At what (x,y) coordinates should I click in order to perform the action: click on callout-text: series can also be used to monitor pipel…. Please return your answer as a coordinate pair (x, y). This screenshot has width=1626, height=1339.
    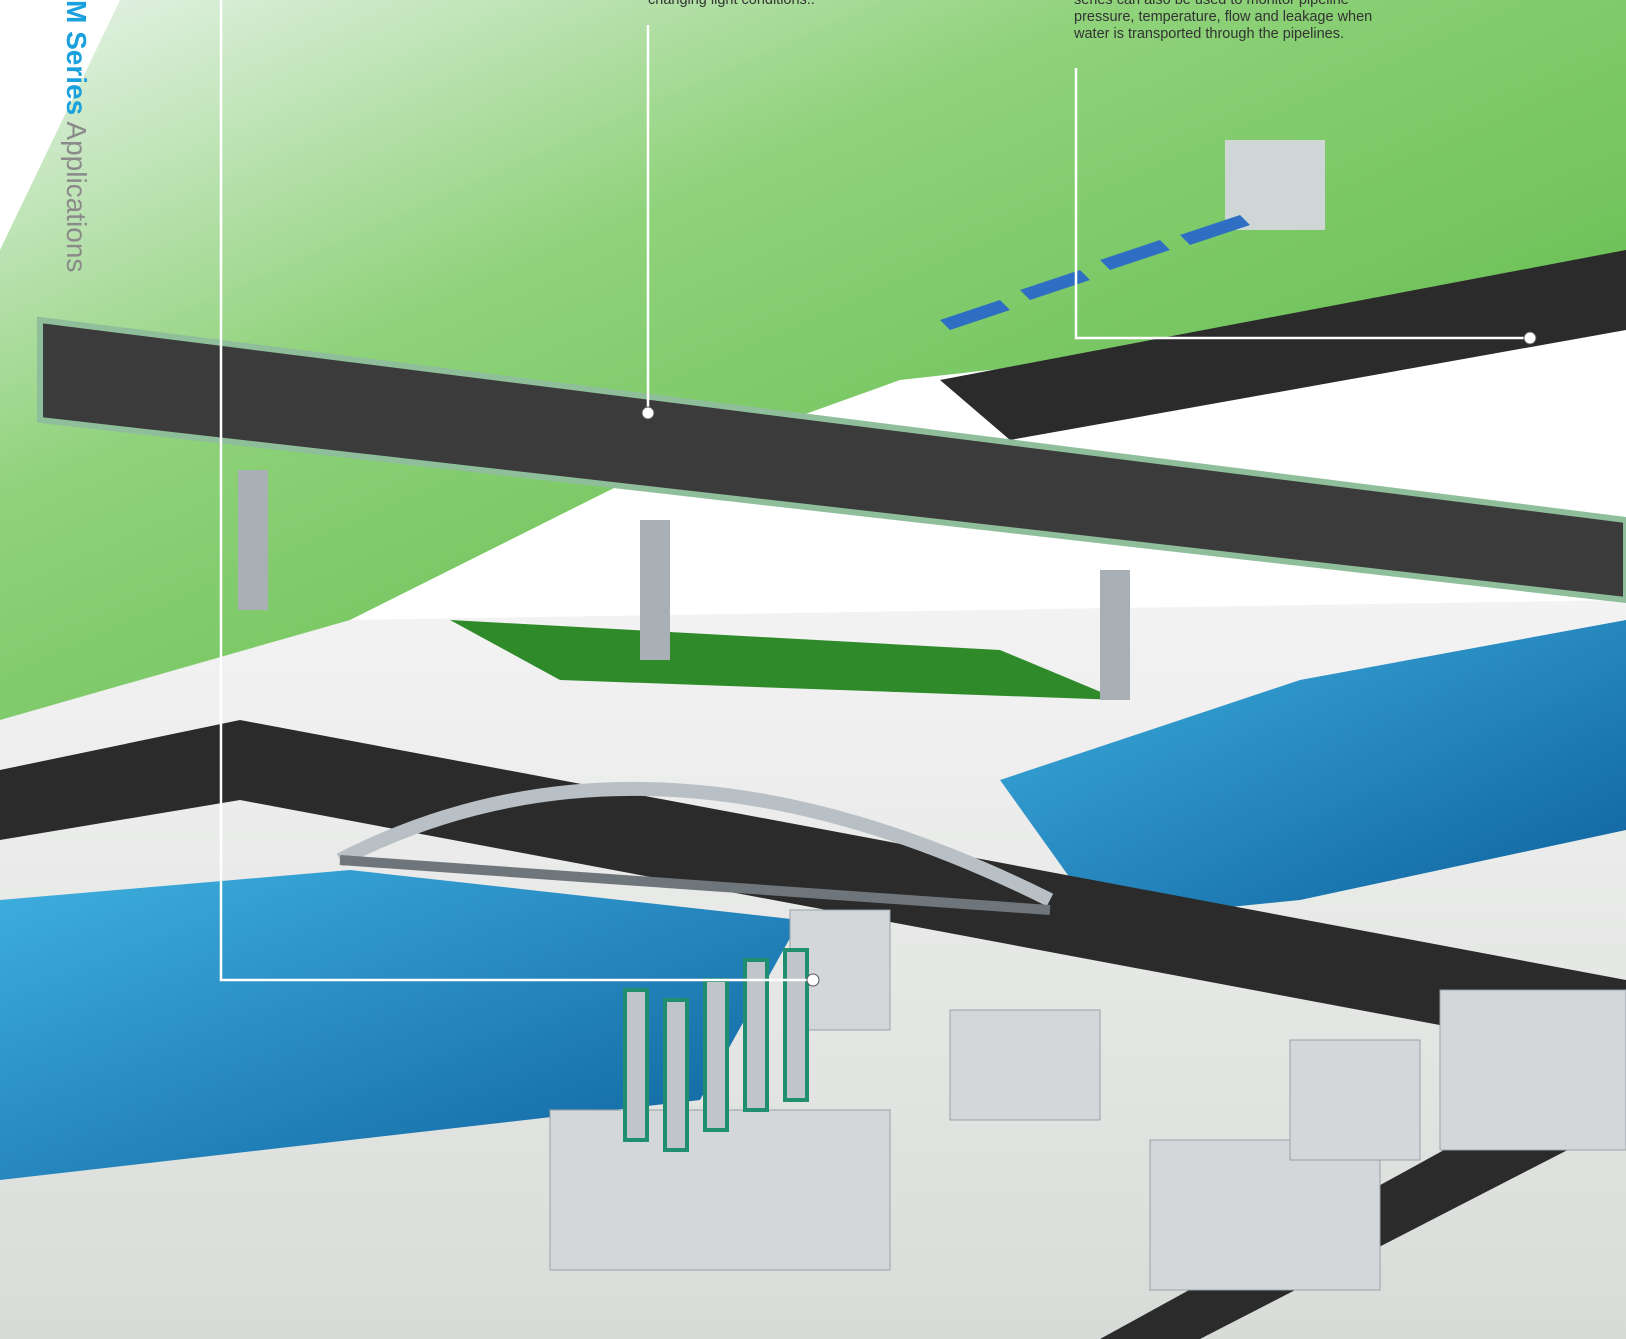
    Looking at the image, I should click on (1223, 21).